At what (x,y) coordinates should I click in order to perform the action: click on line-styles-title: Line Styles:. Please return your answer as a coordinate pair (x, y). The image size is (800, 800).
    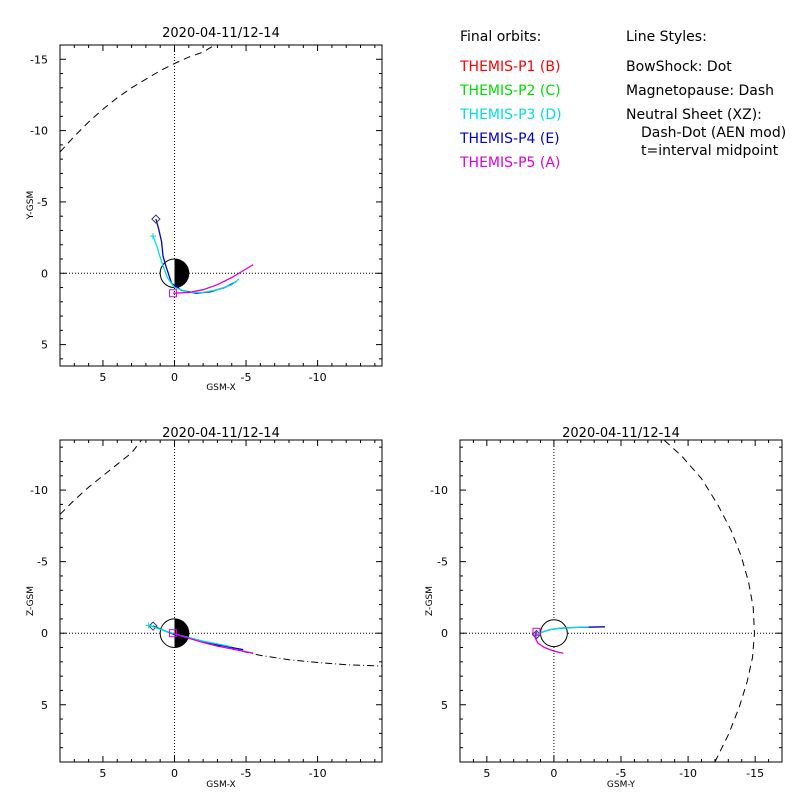
    Looking at the image, I should click on (666, 37).